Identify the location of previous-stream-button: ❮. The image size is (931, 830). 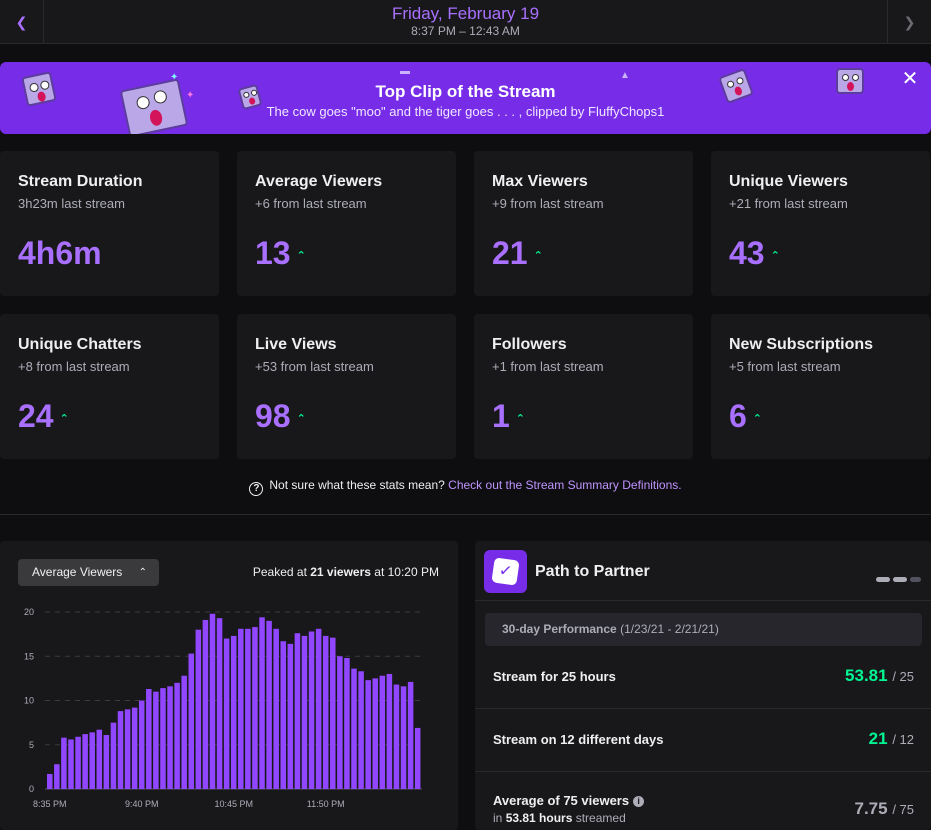
(22, 22).